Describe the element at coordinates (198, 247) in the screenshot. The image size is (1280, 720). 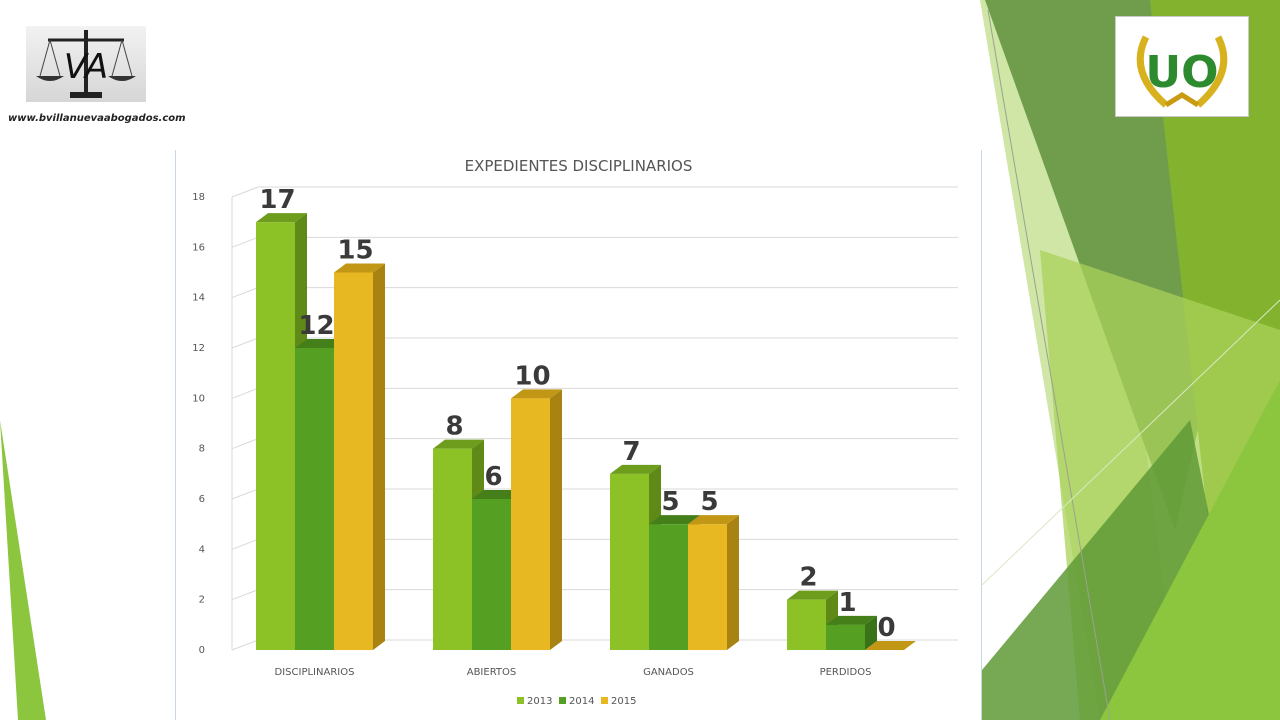
I see `y-tick-label: 16` at that location.